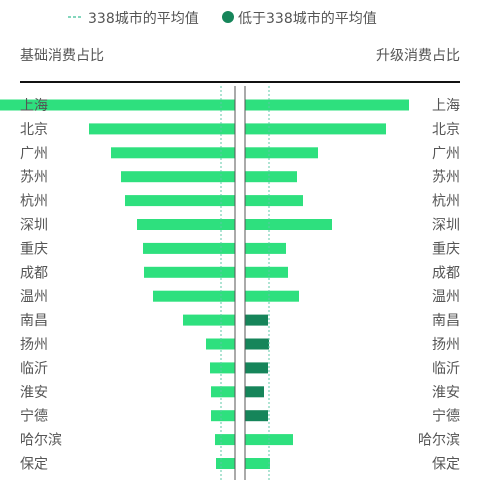 Image resolution: width=480 pixels, height=480 pixels. What do you see at coordinates (34, 154) in the screenshot?
I see `left-category-label-2: 广州` at bounding box center [34, 154].